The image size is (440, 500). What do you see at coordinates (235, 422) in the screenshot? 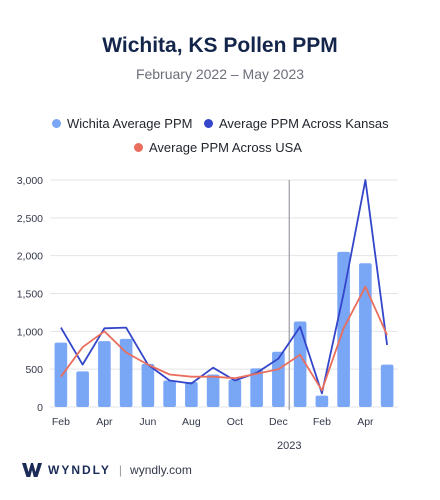
I see `x-tick-label: Oct` at bounding box center [235, 422].